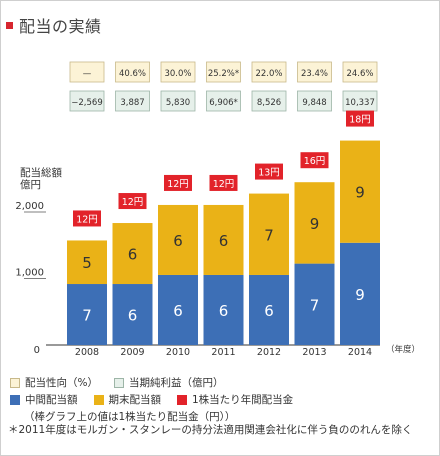 The height and width of the screenshot is (456, 440). I want to click on payout-ratio-value: —, so click(87, 74).